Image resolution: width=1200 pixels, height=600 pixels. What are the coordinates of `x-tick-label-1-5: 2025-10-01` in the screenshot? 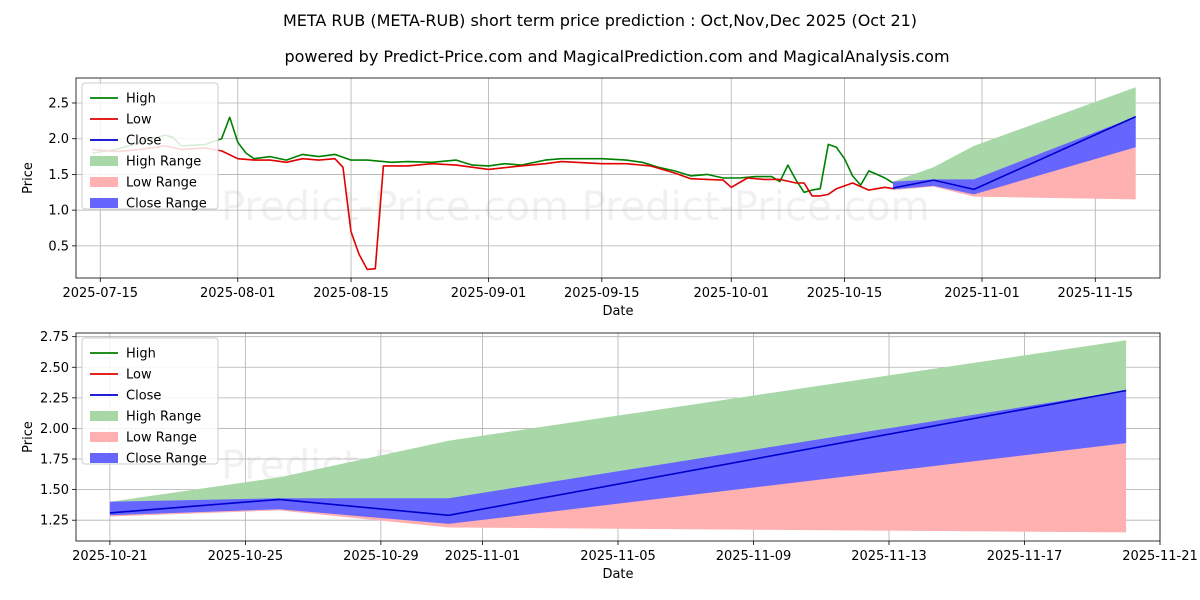 It's located at (731, 293).